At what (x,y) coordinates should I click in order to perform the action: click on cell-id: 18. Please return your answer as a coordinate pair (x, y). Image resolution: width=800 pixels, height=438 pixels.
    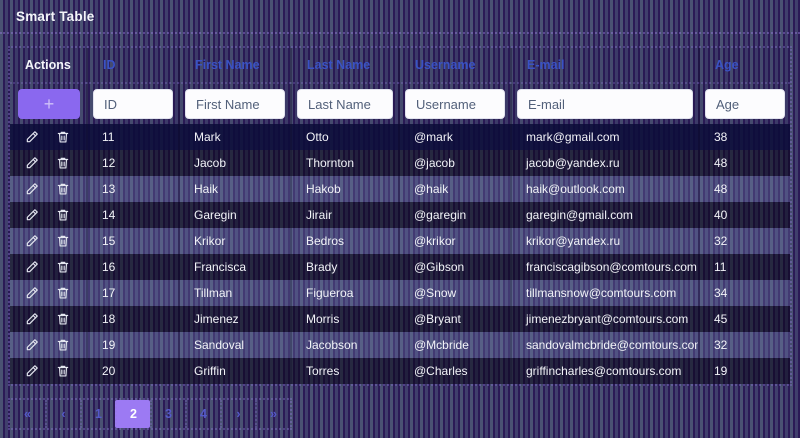
    Looking at the image, I should click on (132, 319).